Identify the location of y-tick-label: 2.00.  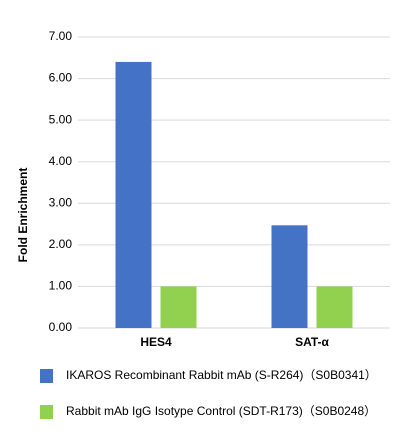
(61, 244).